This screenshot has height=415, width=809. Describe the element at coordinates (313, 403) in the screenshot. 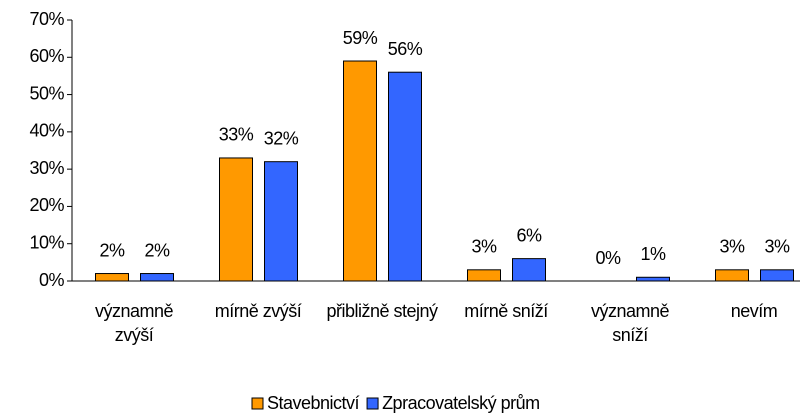

I see `legend-label: Stavebnictví` at that location.